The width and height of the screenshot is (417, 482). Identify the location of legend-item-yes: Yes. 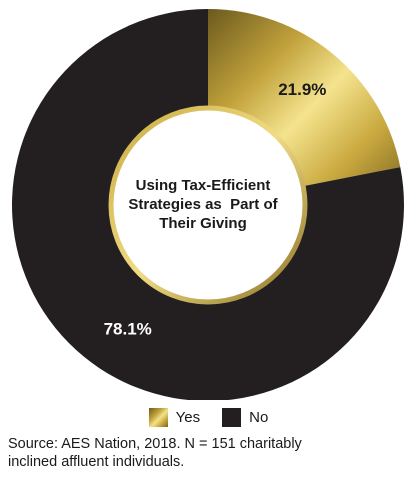
(174, 417).